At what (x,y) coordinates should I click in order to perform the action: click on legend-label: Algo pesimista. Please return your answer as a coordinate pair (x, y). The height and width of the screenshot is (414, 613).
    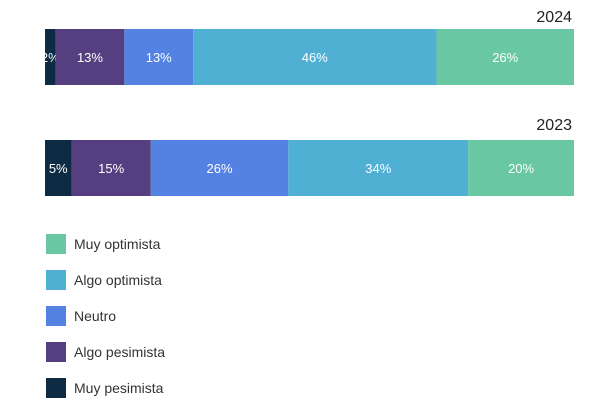
    Looking at the image, I should click on (120, 352).